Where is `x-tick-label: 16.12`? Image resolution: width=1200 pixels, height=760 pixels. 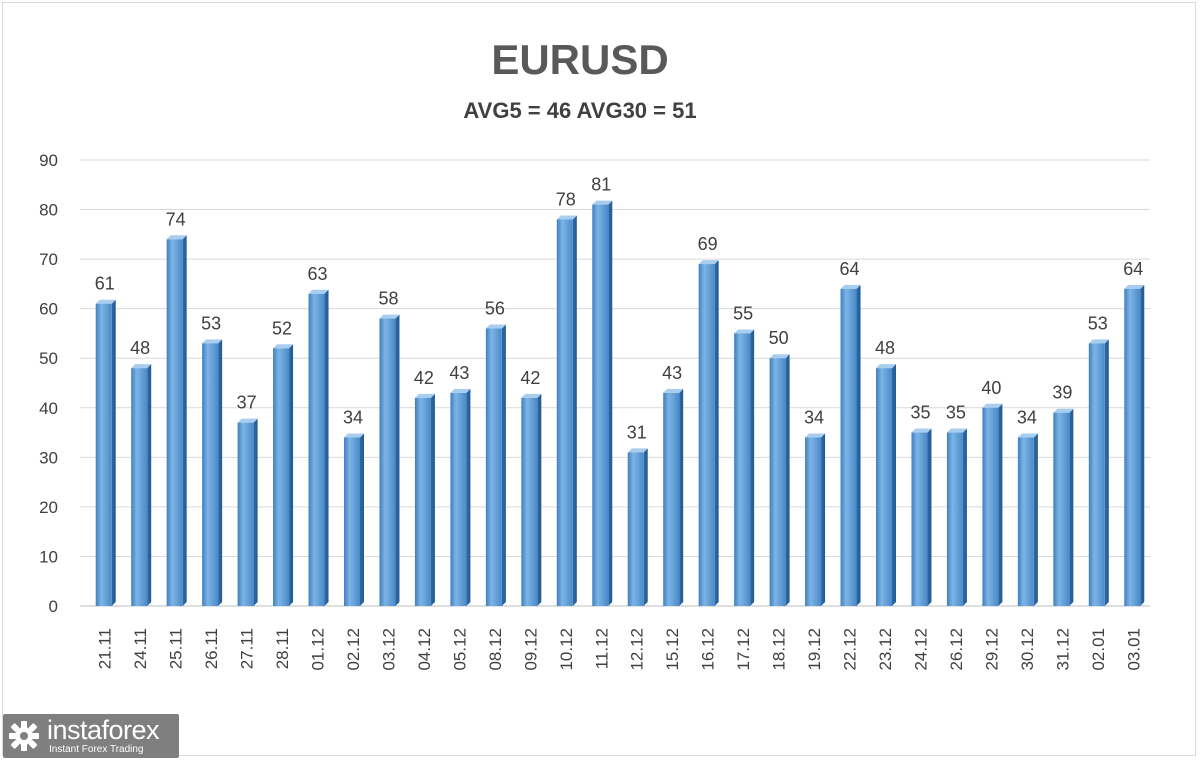
x-tick-label: 16.12 is located at coordinates (708, 649).